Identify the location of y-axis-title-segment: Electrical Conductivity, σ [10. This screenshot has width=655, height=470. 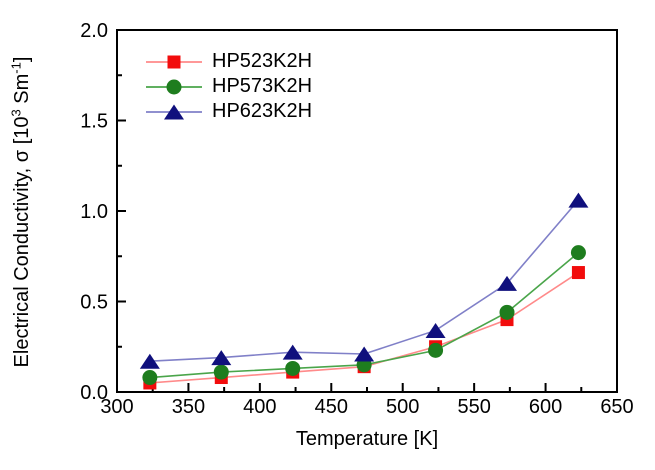
(22, 242).